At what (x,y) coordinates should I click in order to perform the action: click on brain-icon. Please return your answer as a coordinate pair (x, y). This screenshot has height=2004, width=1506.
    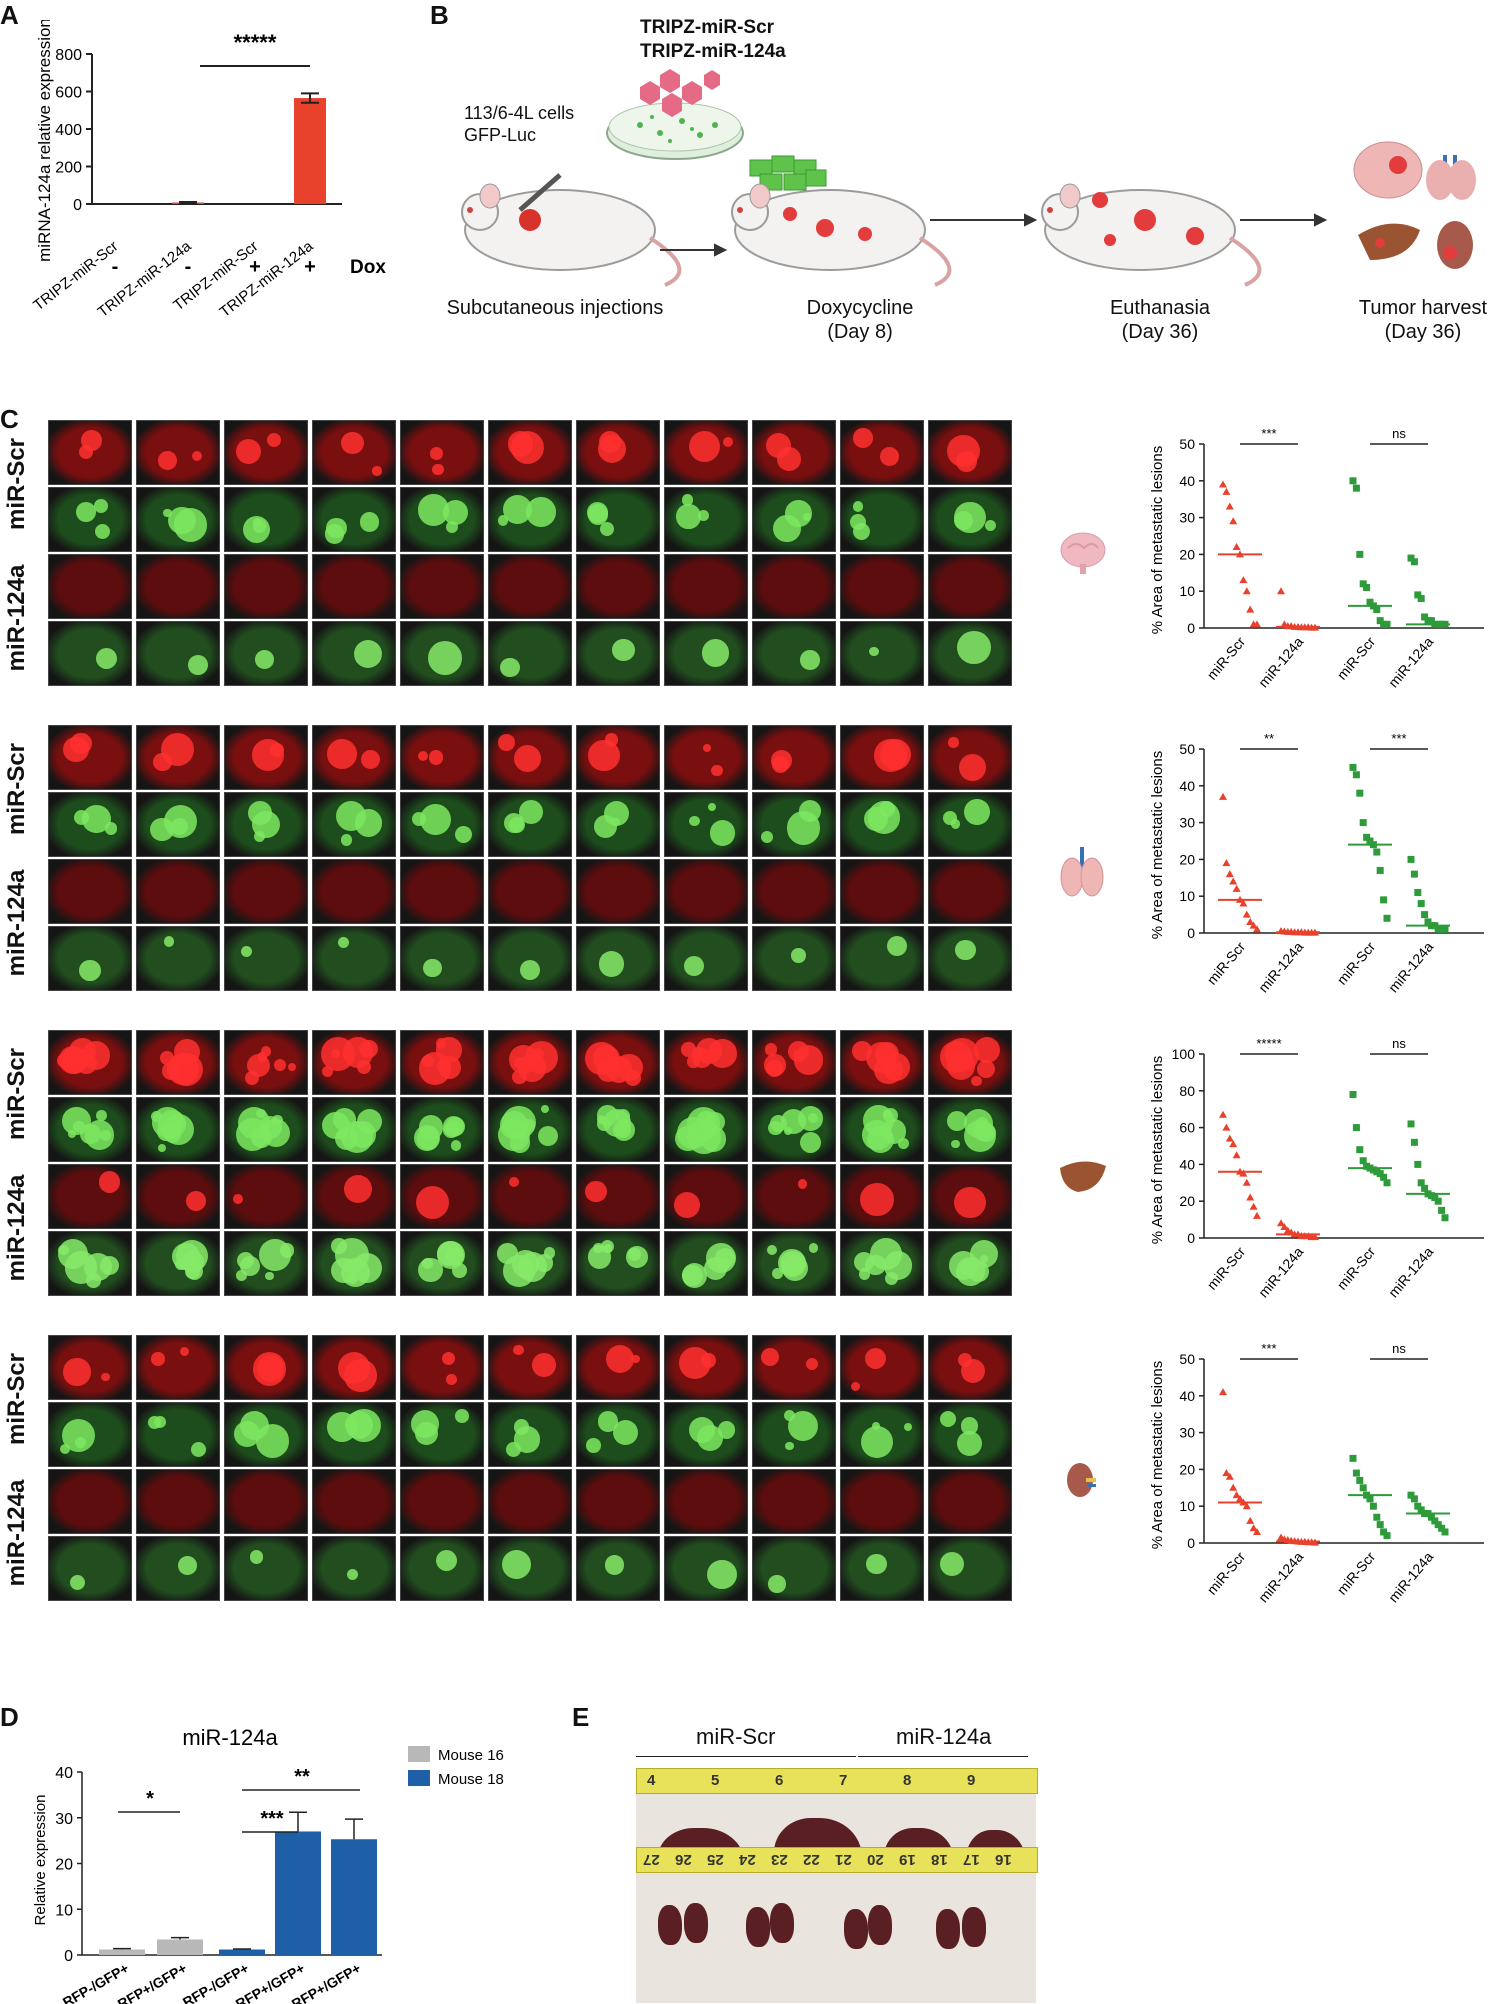
    Looking at the image, I should click on (1083, 553).